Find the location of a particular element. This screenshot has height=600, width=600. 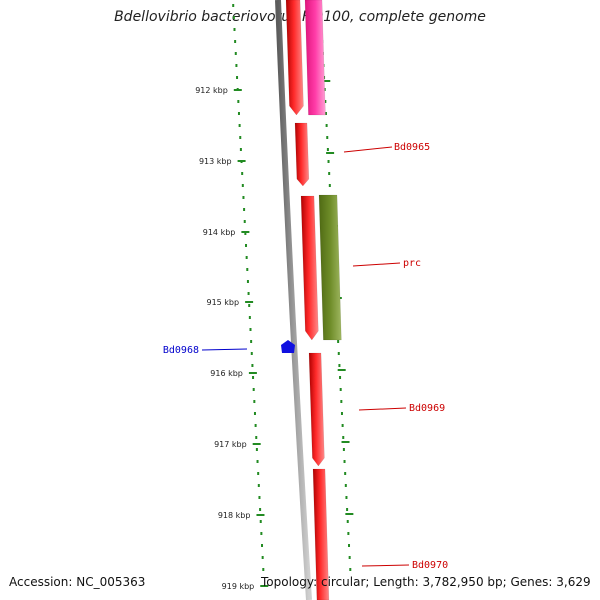

gene-label: Bd0965 is located at coordinates (412, 147).